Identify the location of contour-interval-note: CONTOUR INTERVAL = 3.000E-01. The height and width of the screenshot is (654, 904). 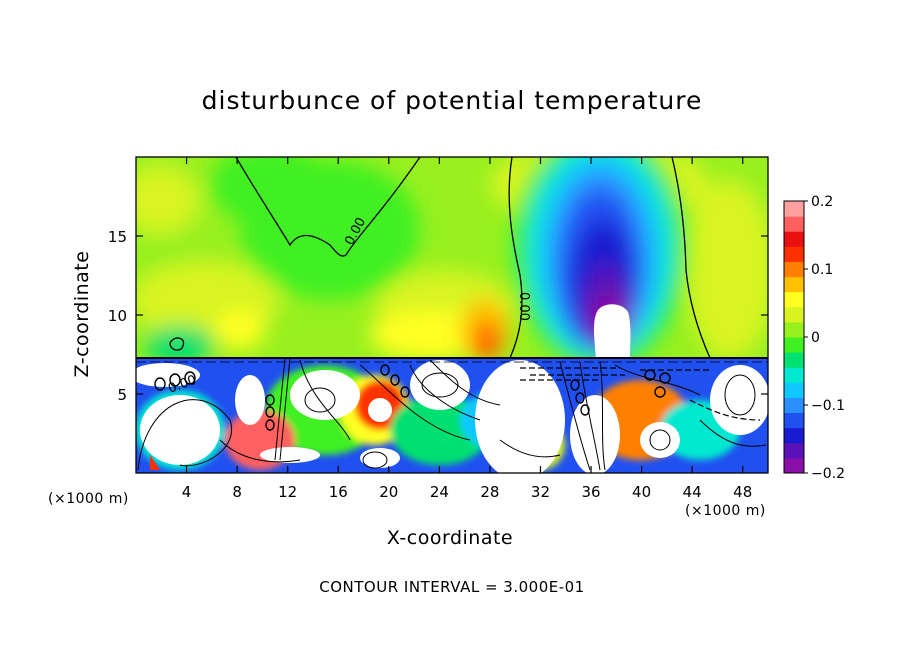
(452, 587).